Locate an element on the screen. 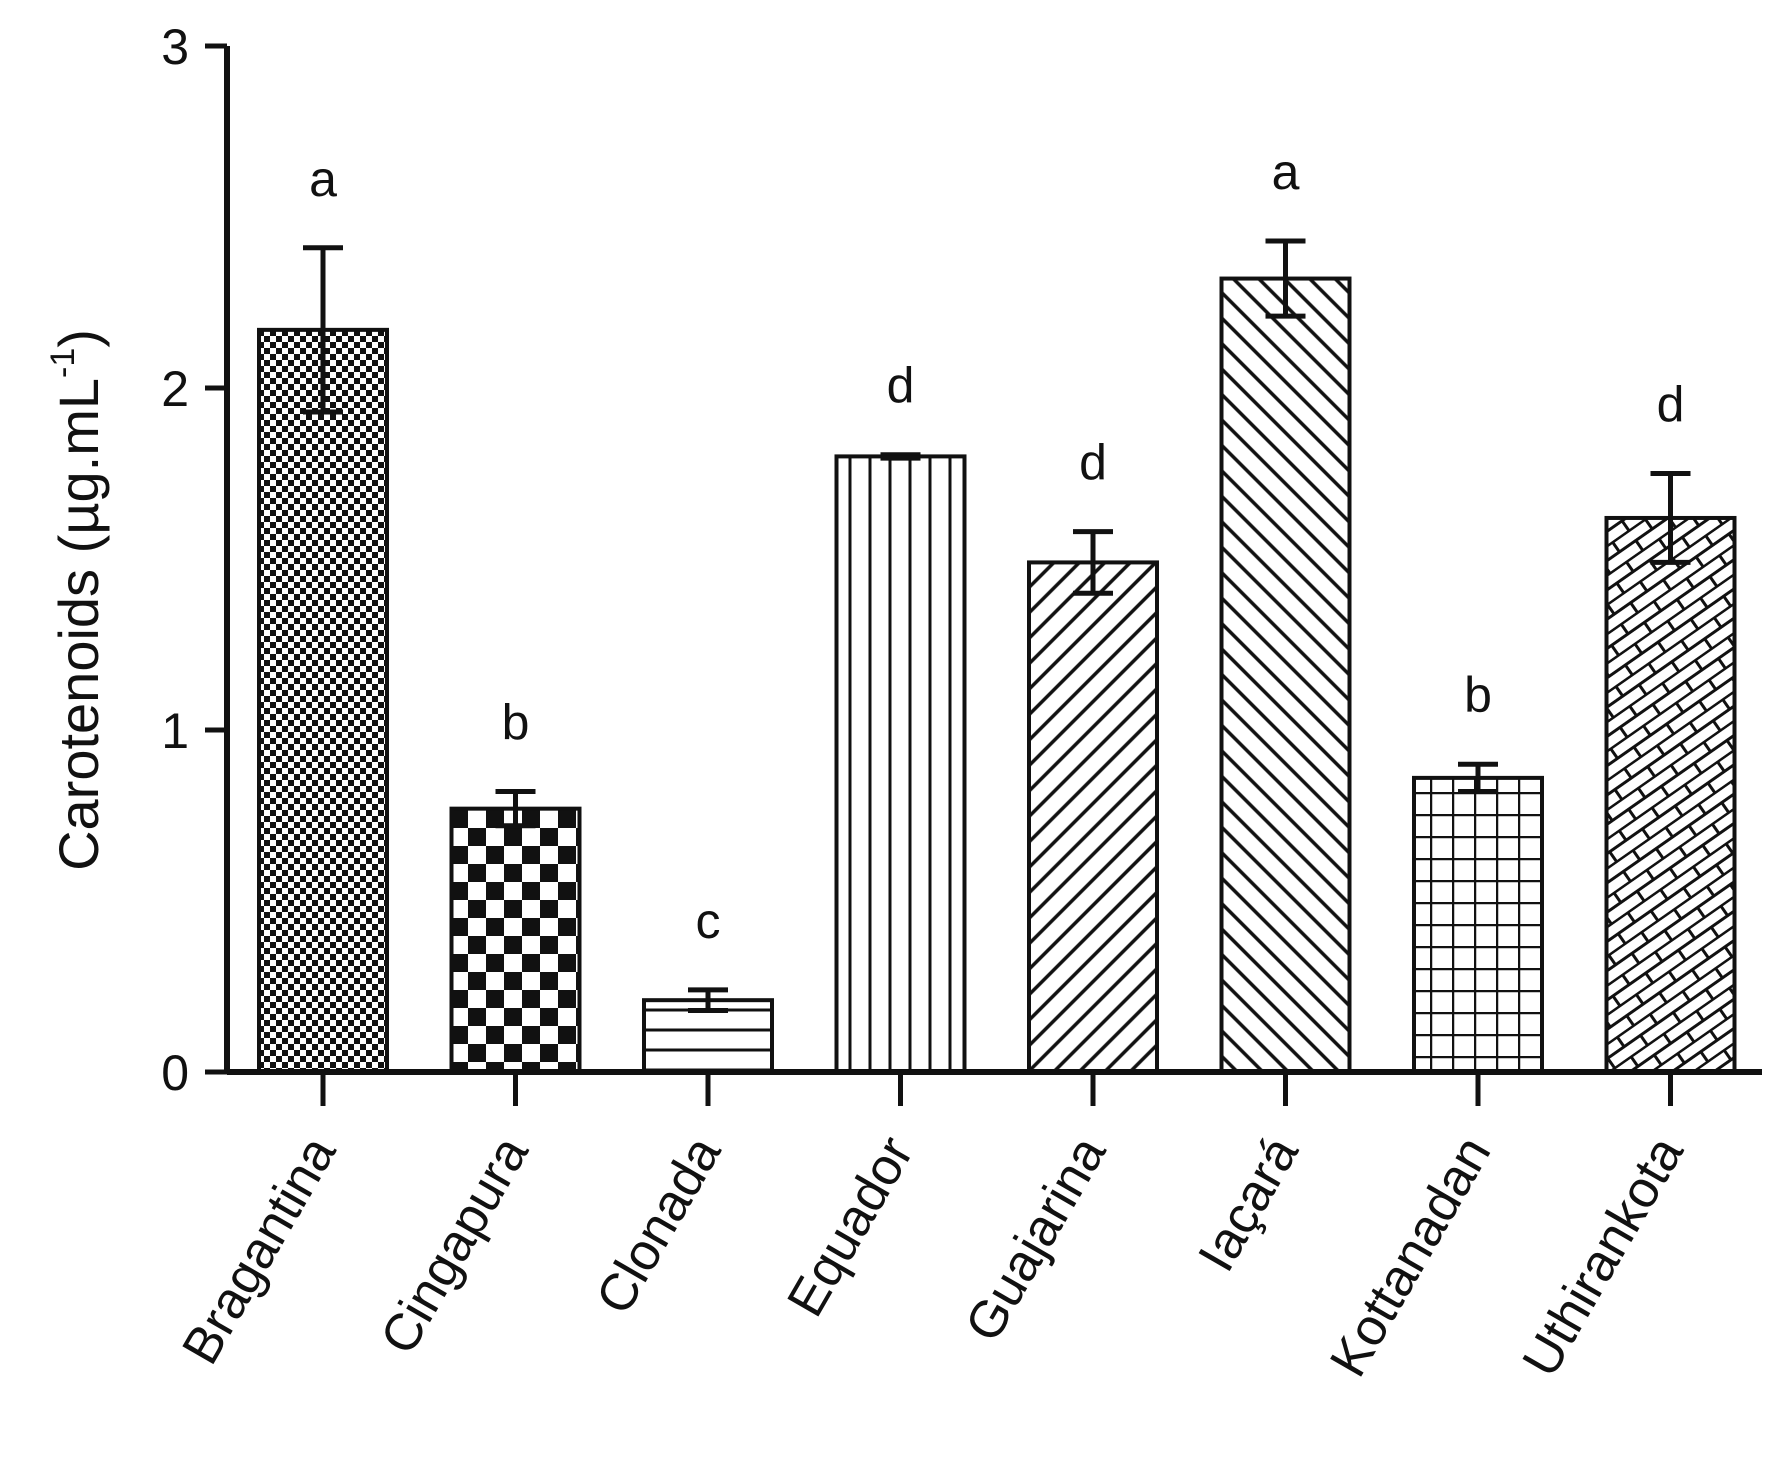 Image resolution: width=1790 pixels, height=1484 pixels. bar-group-Kottanadan: b is located at coordinates (1478, 870).